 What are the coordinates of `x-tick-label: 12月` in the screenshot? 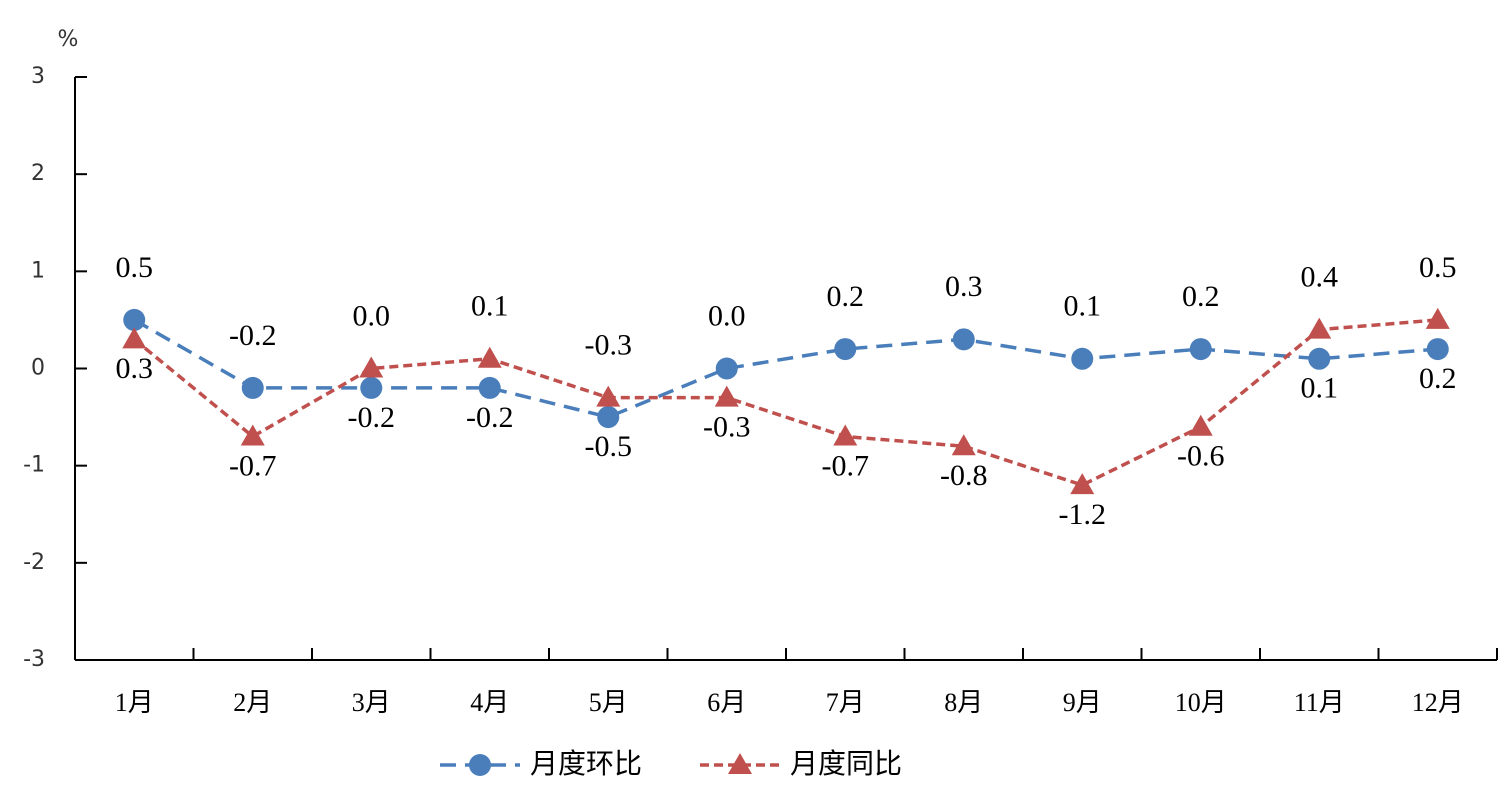 It's located at (1438, 702).